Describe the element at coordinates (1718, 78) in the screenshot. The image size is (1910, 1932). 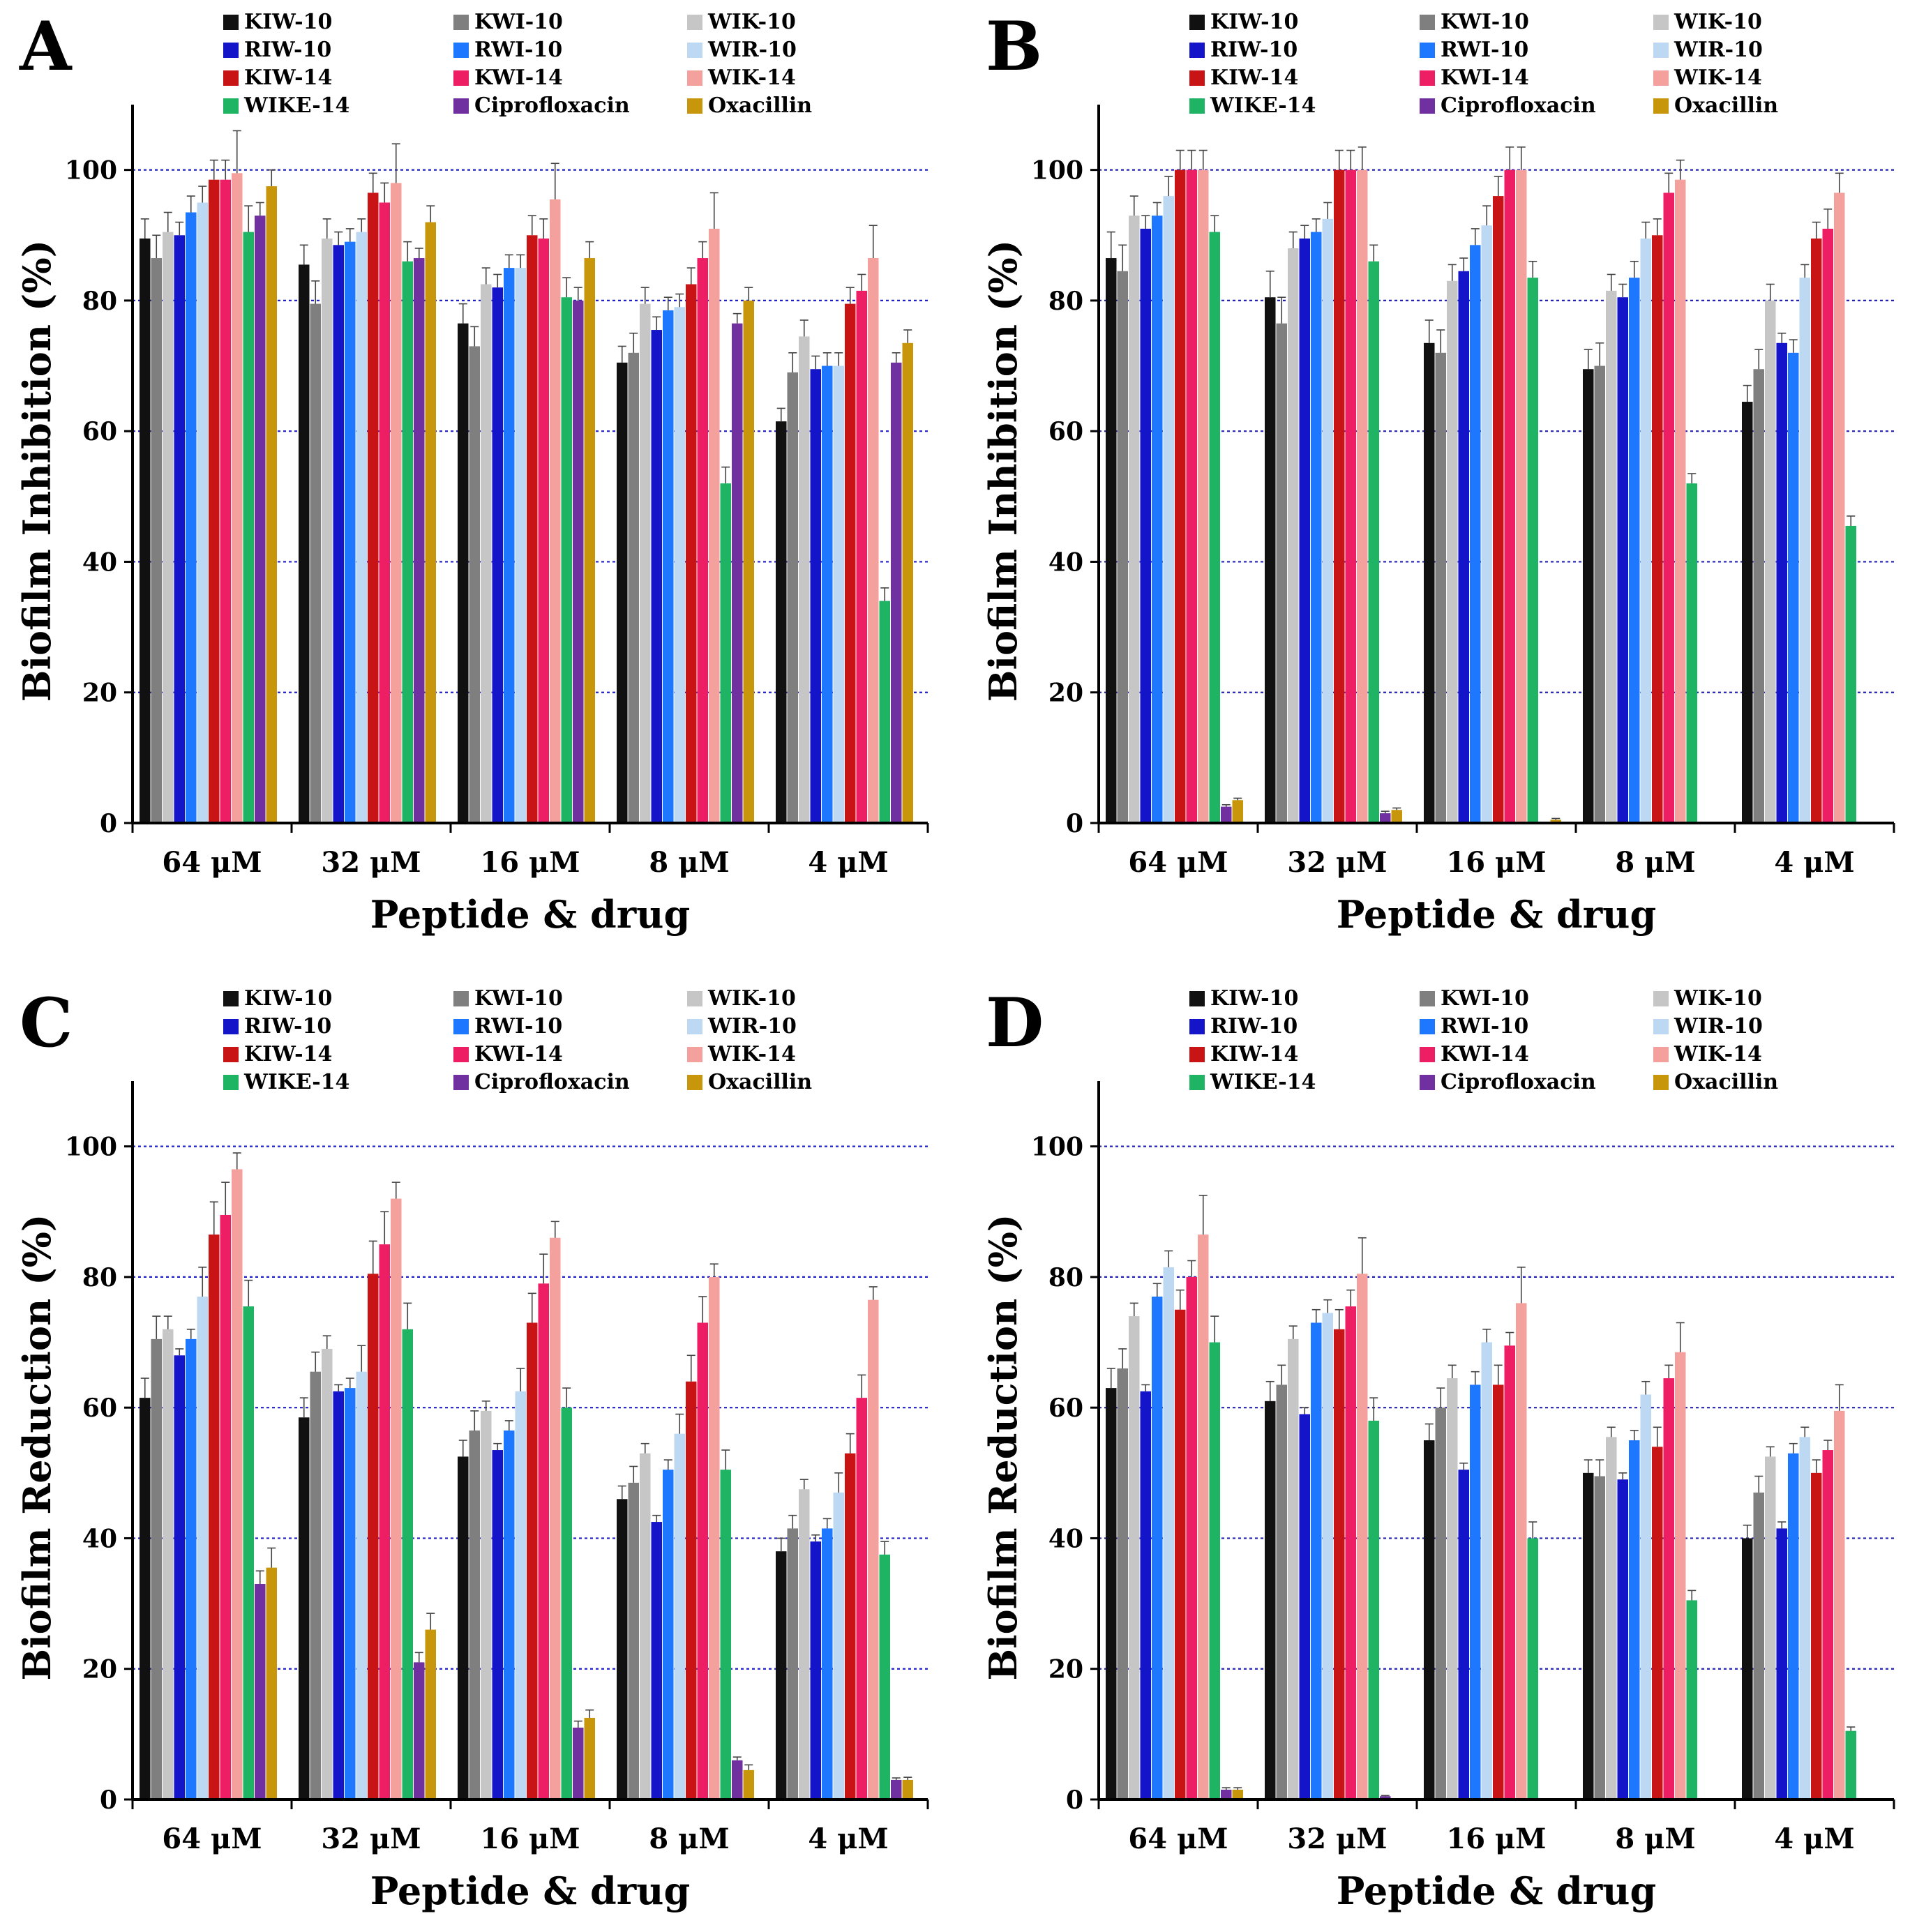
I see `legend-entry: WIK-14` at that location.